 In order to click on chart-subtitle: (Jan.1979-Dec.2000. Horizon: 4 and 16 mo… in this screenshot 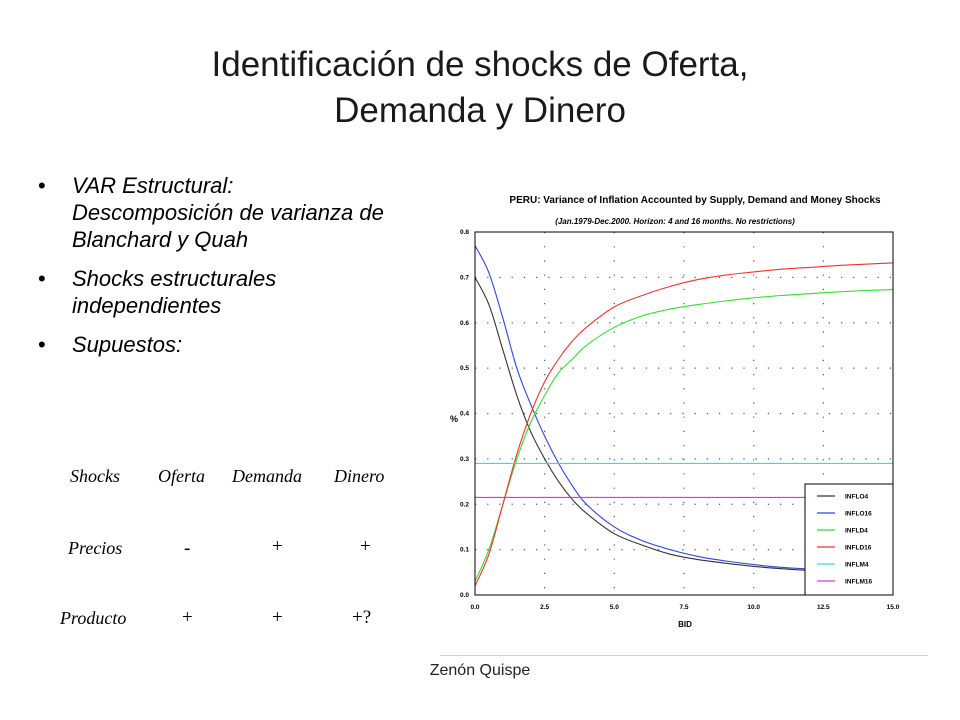, I will do `click(675, 221)`.